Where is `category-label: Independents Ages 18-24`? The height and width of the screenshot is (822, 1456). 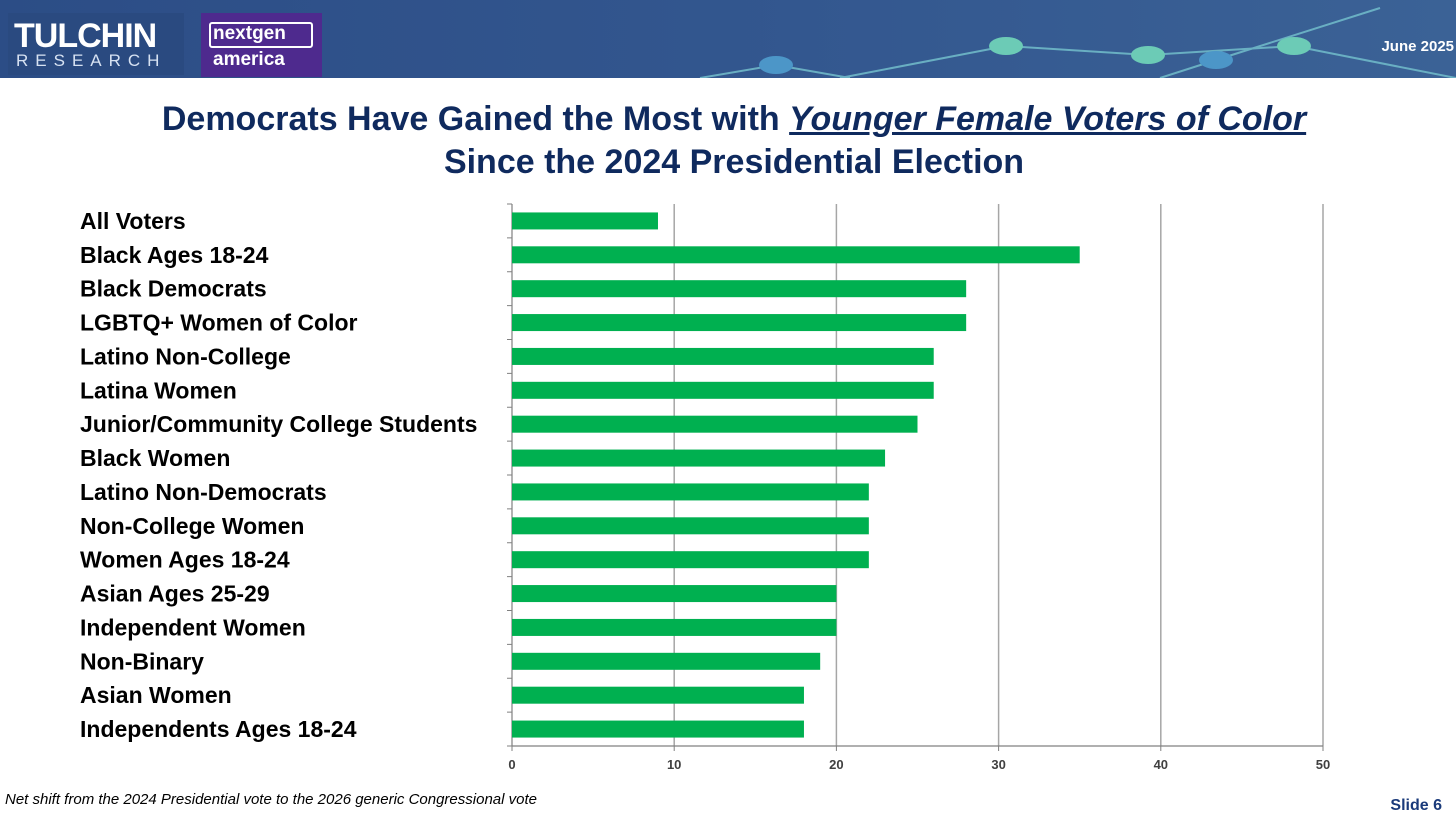 category-label: Independents Ages 18-24 is located at coordinates (218, 729).